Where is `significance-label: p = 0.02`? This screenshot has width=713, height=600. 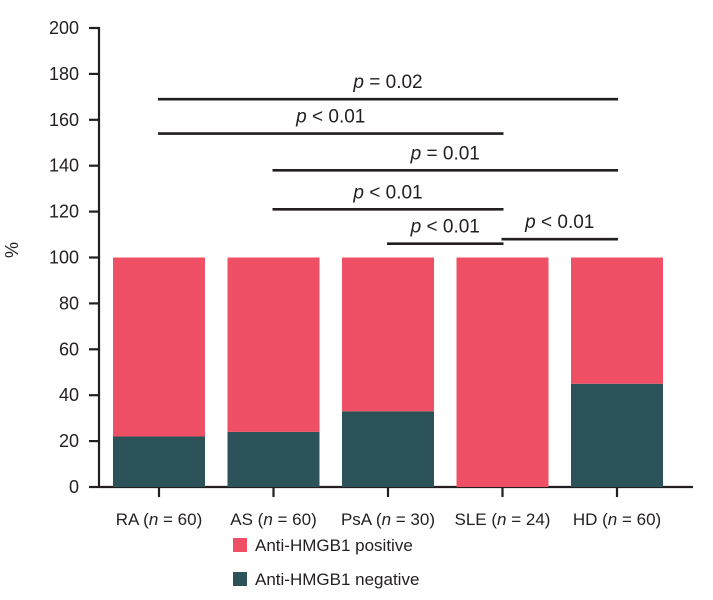
significance-label: p = 0.02 is located at coordinates (387, 82).